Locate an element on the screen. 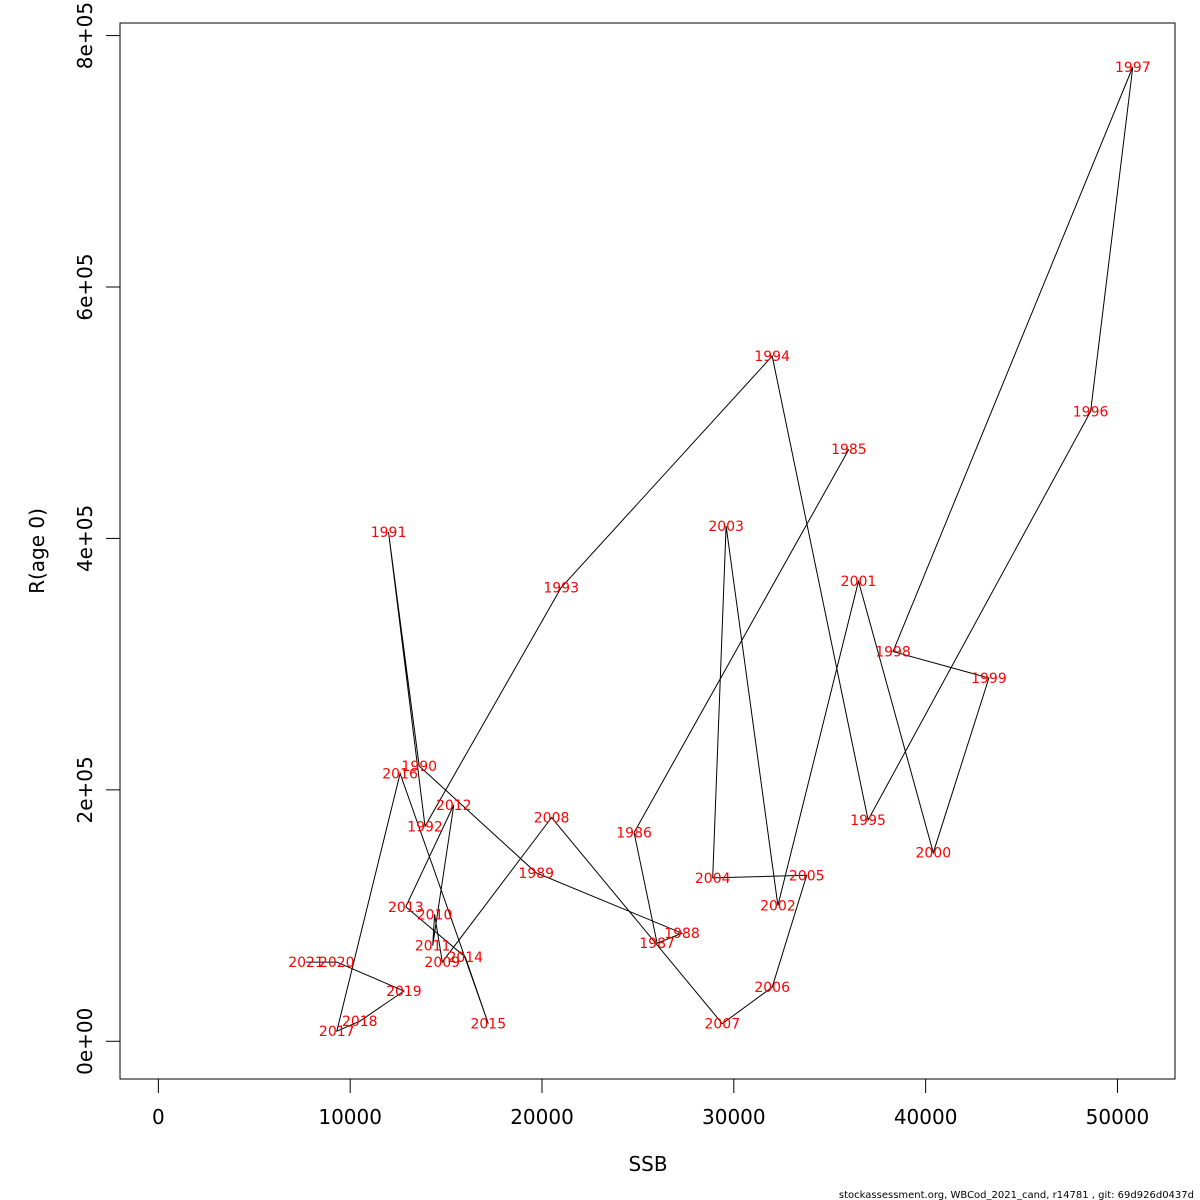 Image resolution: width=1200 pixels, height=1200 pixels. y-tick-label: 6e+05 is located at coordinates (85, 286).